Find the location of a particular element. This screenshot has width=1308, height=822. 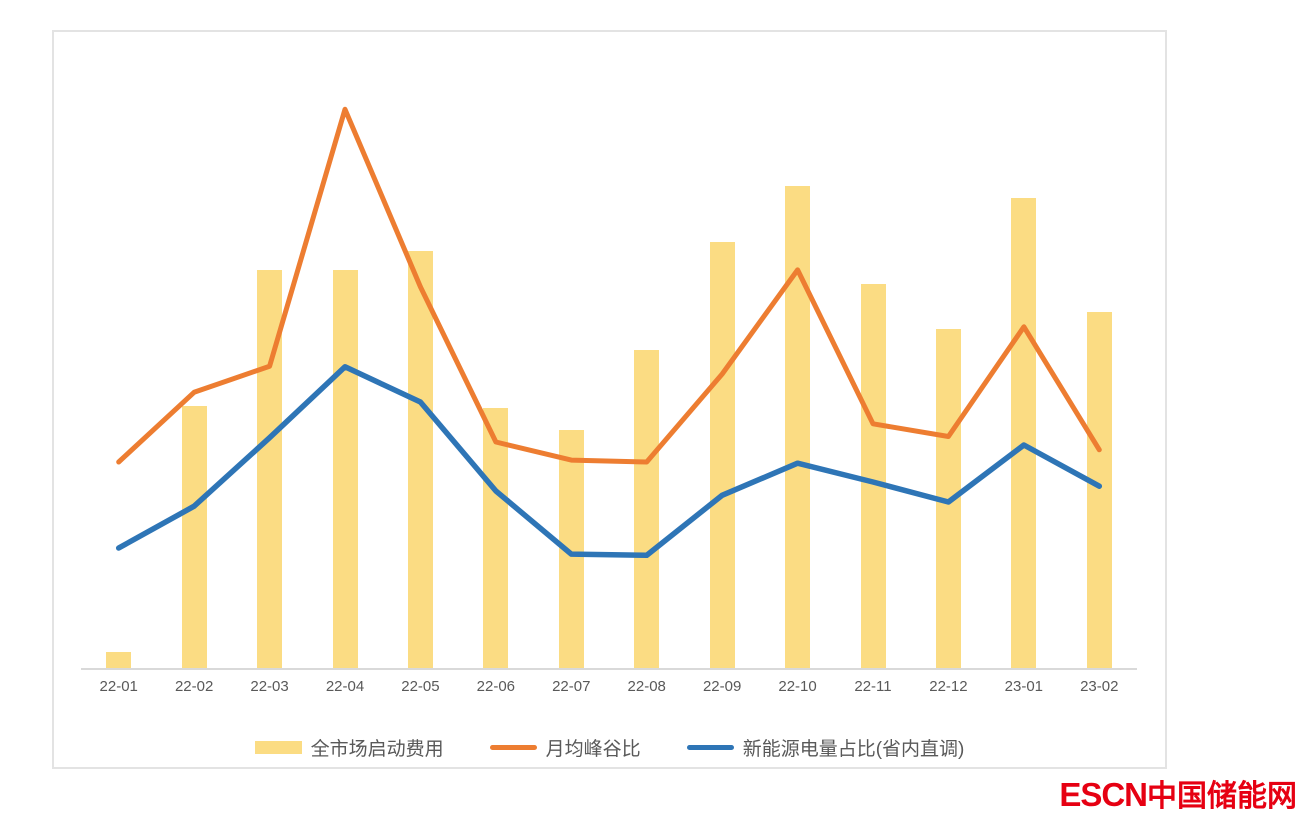

x-axis-label-22-08: 22-08 is located at coordinates (646, 686).